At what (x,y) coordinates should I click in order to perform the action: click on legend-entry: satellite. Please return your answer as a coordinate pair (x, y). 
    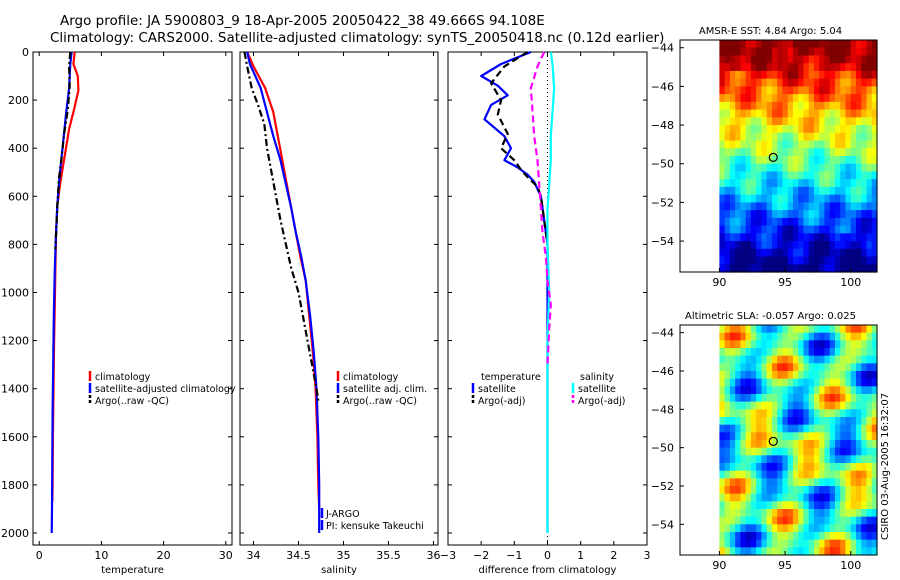
    Looking at the image, I should click on (597, 389).